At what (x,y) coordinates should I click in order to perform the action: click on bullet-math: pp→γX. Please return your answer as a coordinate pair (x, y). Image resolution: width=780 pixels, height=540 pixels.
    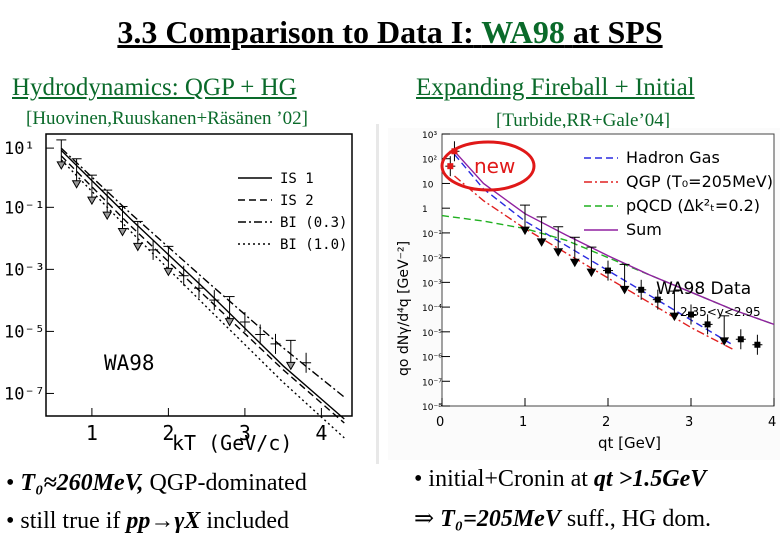
    Looking at the image, I should click on (163, 521).